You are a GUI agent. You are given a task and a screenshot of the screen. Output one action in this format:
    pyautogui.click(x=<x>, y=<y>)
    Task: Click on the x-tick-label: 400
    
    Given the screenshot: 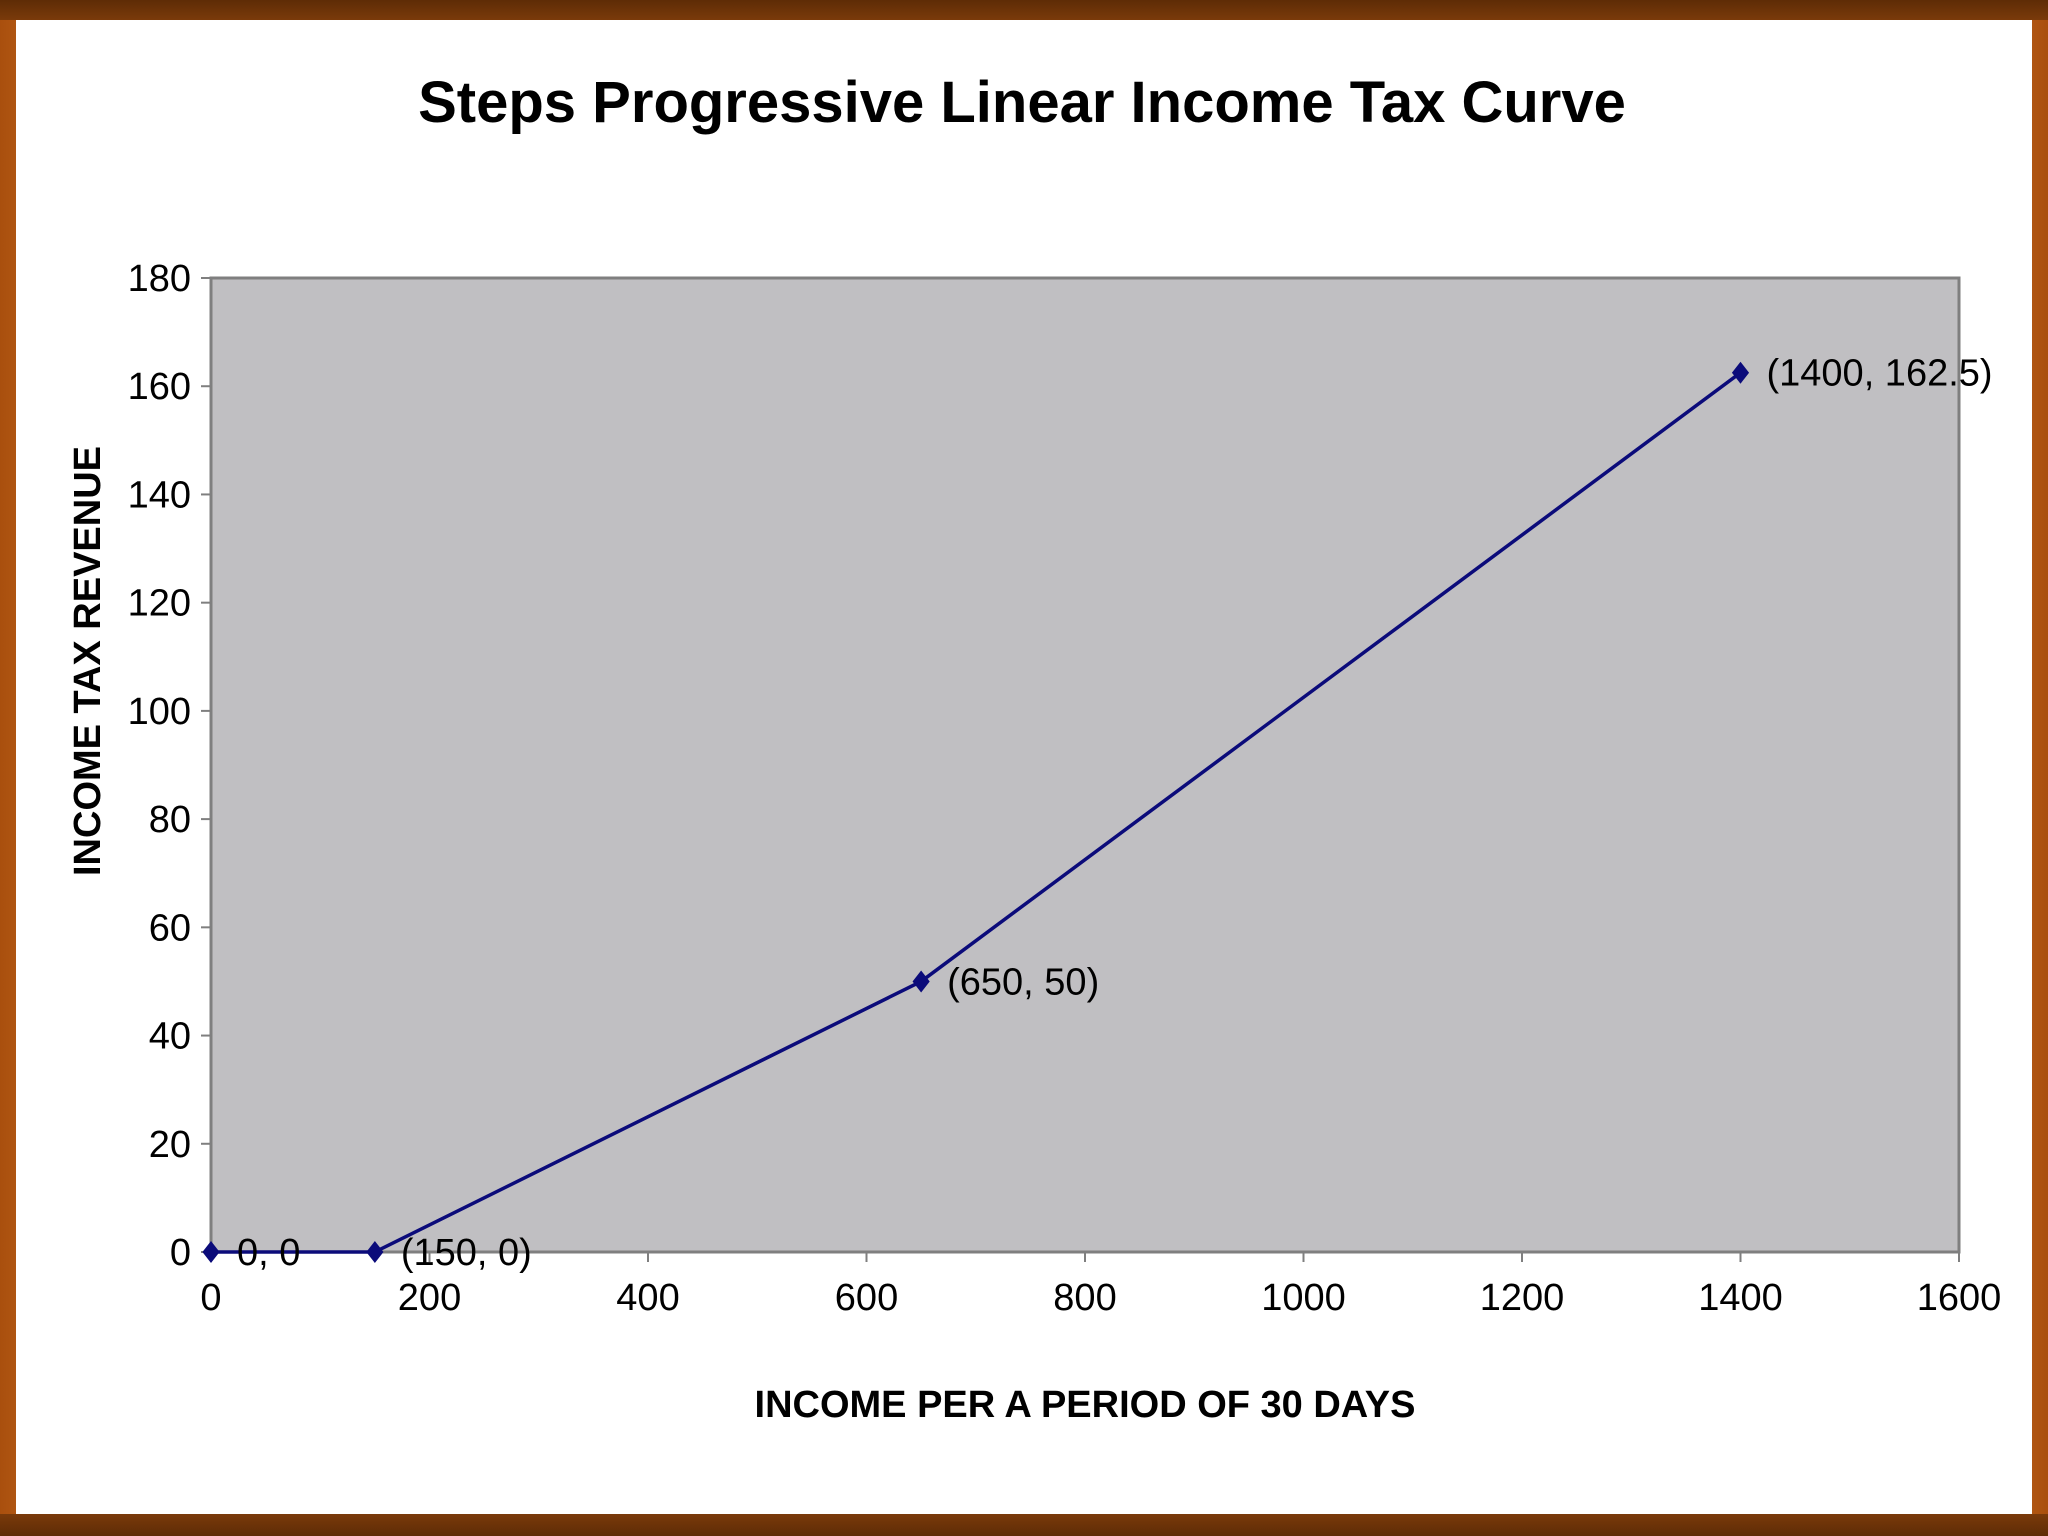 What is the action you would take?
    pyautogui.click(x=647, y=1298)
    